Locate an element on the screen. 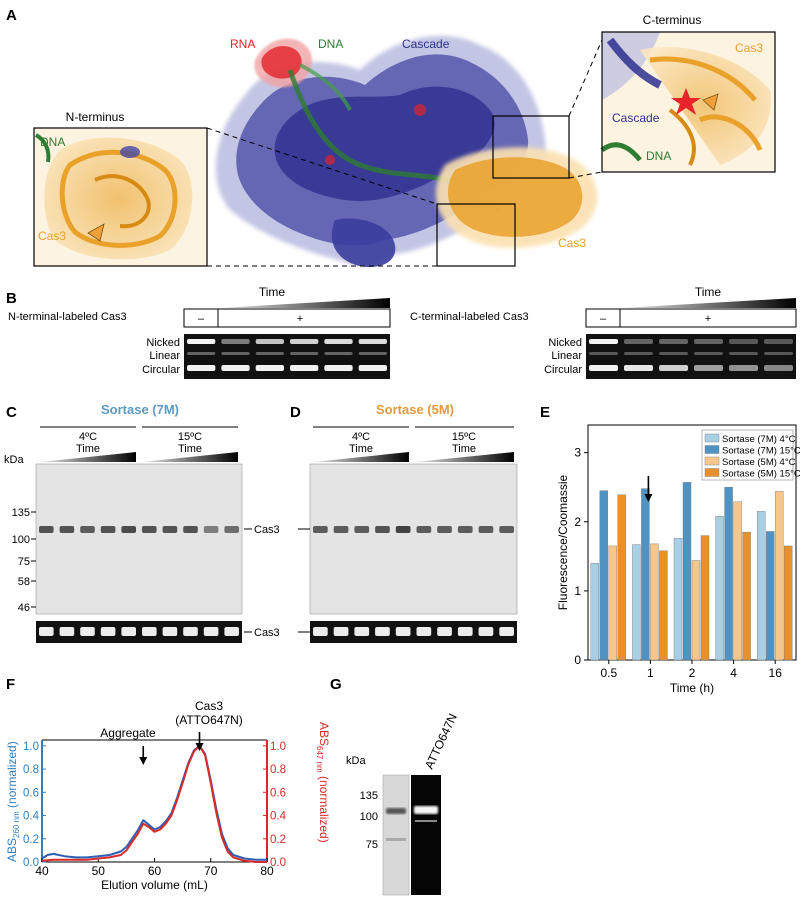  e-x-tick-label: 0.5 is located at coordinates (608, 673).